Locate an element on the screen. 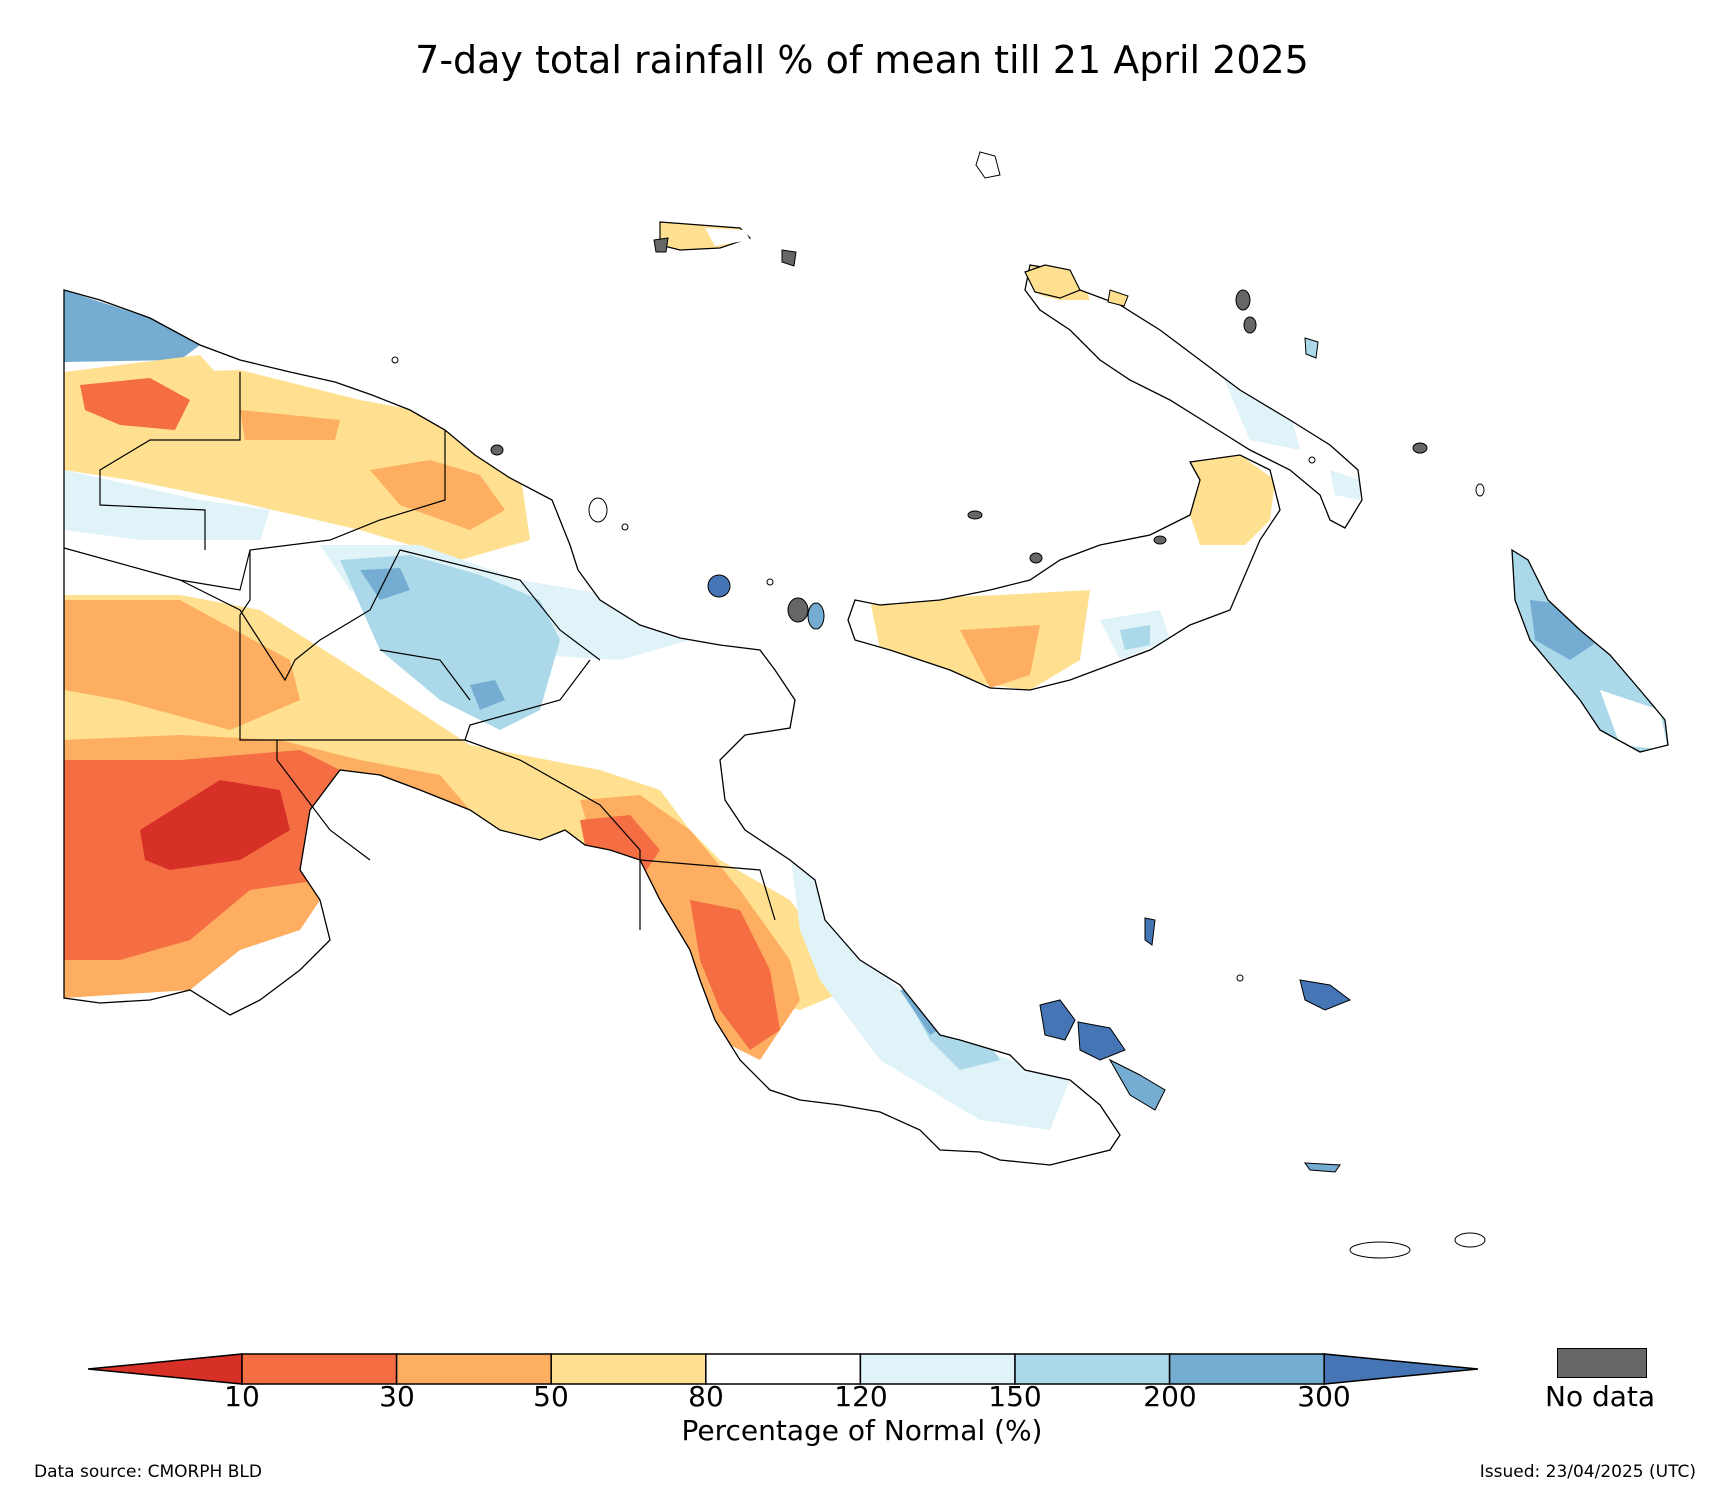 This screenshot has height=1494, width=1724. no-data-label: No data is located at coordinates (1600, 1396).